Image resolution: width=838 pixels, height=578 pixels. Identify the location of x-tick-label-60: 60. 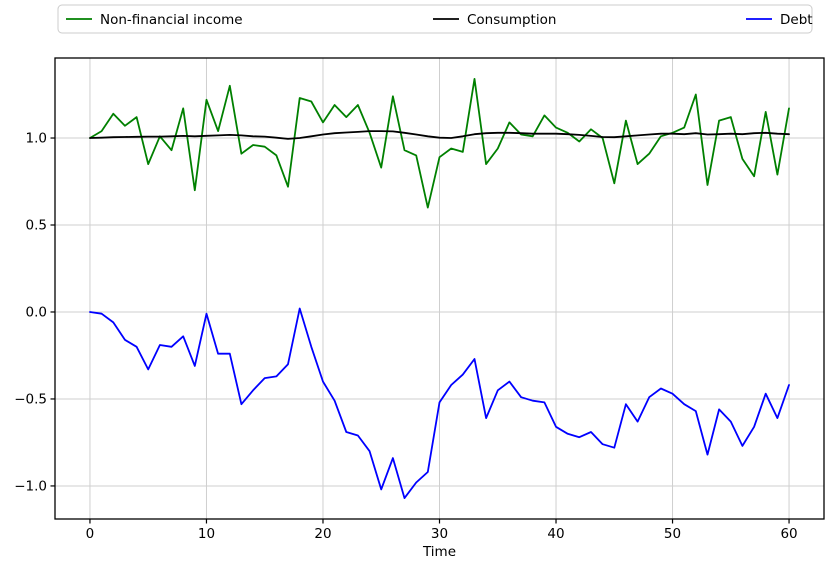
(788, 534).